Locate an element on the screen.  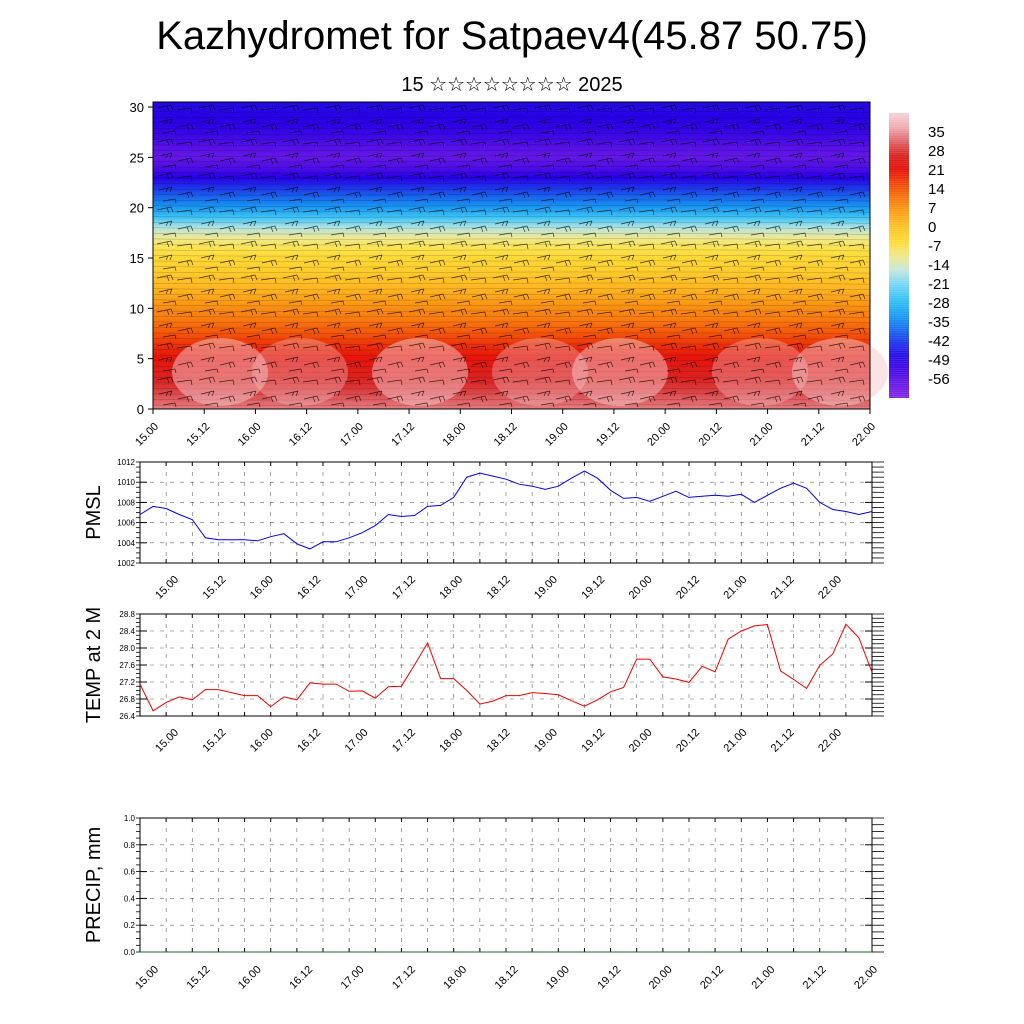
y-tick-label: 28.0 is located at coordinates (127, 648).